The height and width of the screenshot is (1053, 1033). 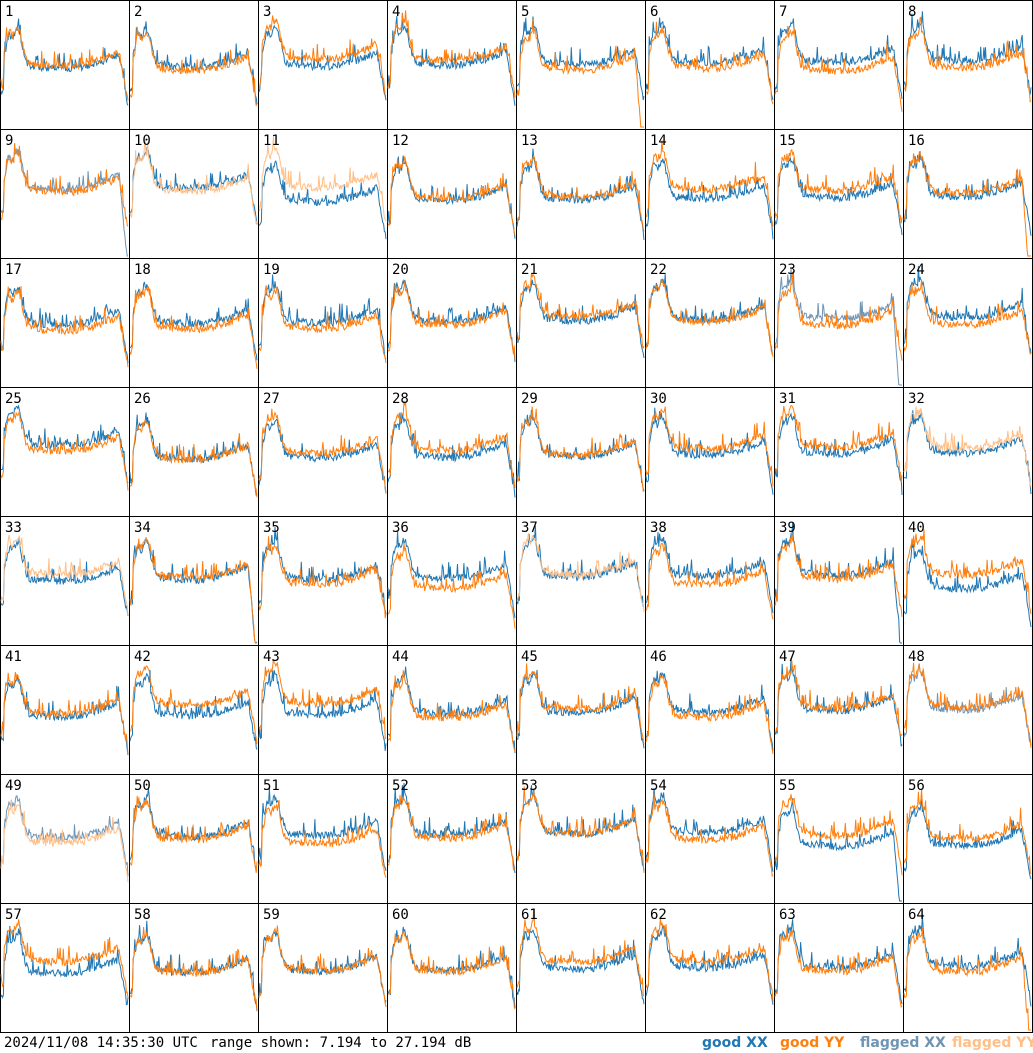 I want to click on panel-47: 47, so click(x=839, y=710).